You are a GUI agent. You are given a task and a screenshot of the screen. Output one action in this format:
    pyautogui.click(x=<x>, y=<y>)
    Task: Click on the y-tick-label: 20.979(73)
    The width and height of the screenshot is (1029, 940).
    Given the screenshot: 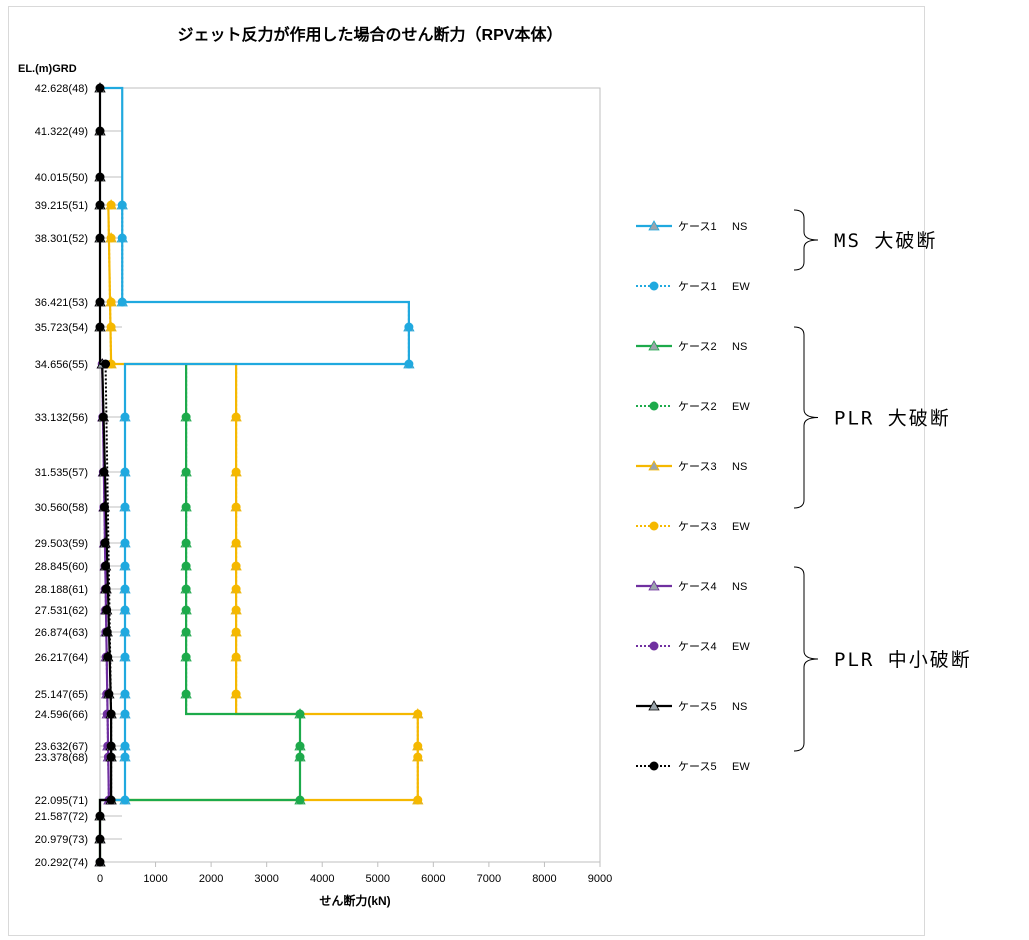 What is the action you would take?
    pyautogui.click(x=61, y=840)
    